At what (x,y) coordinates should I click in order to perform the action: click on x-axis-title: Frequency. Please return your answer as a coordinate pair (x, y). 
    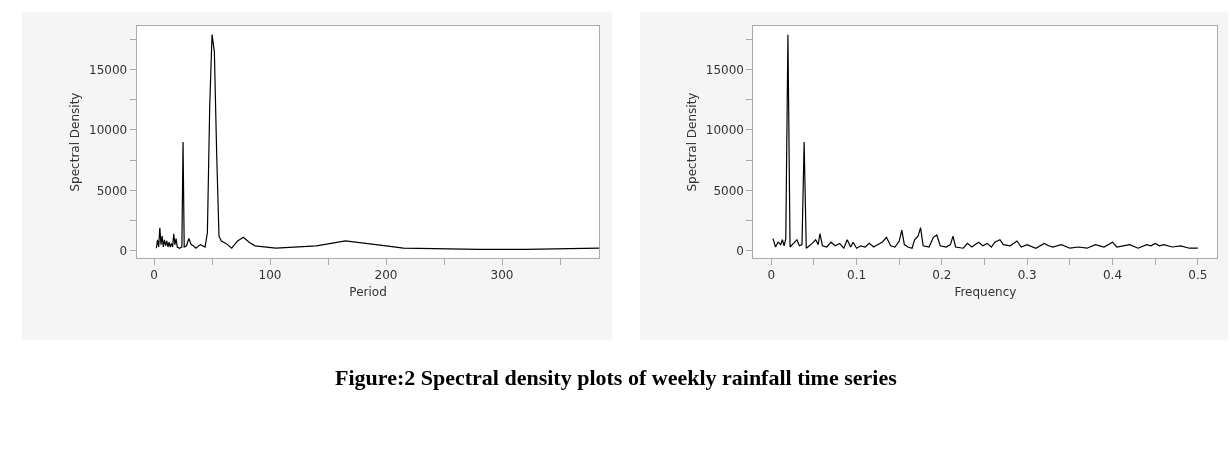
    Looking at the image, I should click on (985, 292).